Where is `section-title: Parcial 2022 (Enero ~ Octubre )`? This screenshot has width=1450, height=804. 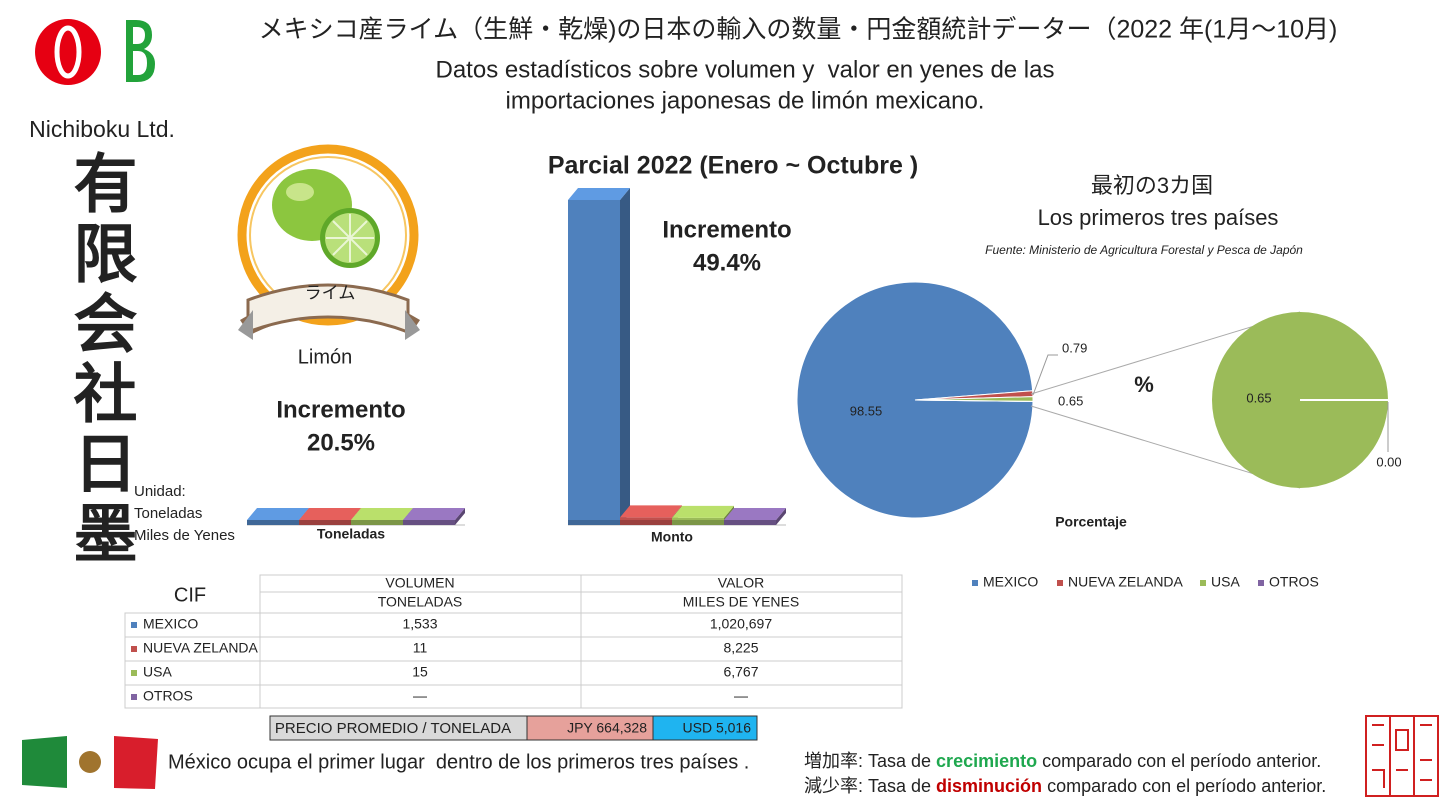 section-title: Parcial 2022 (Enero ~ Octubre ) is located at coordinates (733, 166).